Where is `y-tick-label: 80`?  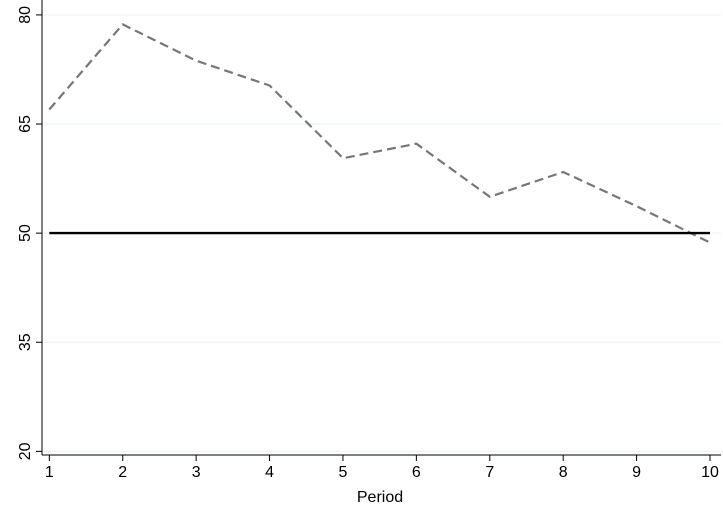 y-tick-label: 80 is located at coordinates (25, 15).